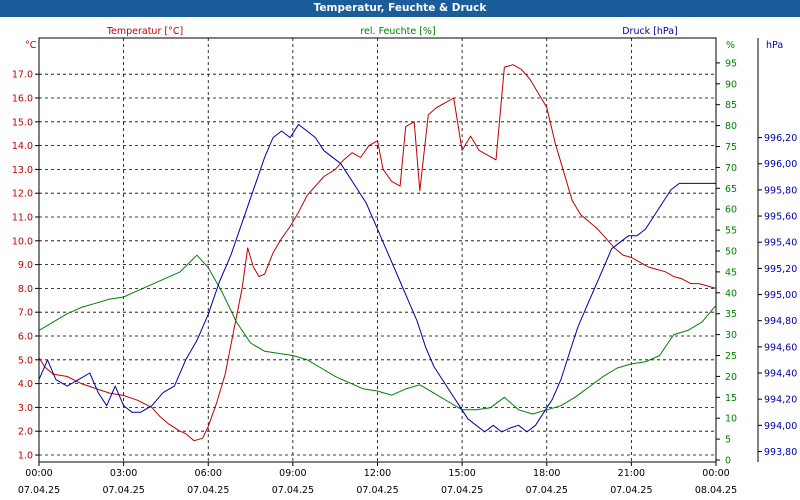 Image resolution: width=800 pixels, height=500 pixels. I want to click on humidity-tick-label: 15, so click(731, 398).